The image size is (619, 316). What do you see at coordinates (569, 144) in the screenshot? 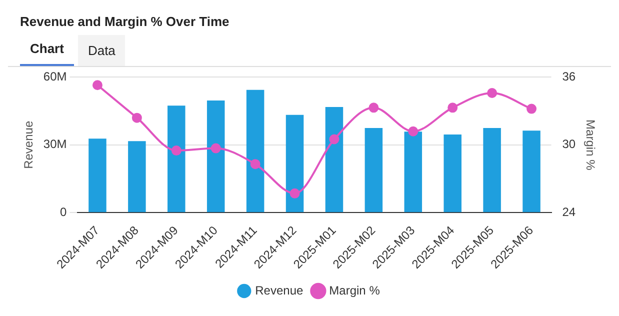
I see `y2-tick-label: 30` at bounding box center [569, 144].